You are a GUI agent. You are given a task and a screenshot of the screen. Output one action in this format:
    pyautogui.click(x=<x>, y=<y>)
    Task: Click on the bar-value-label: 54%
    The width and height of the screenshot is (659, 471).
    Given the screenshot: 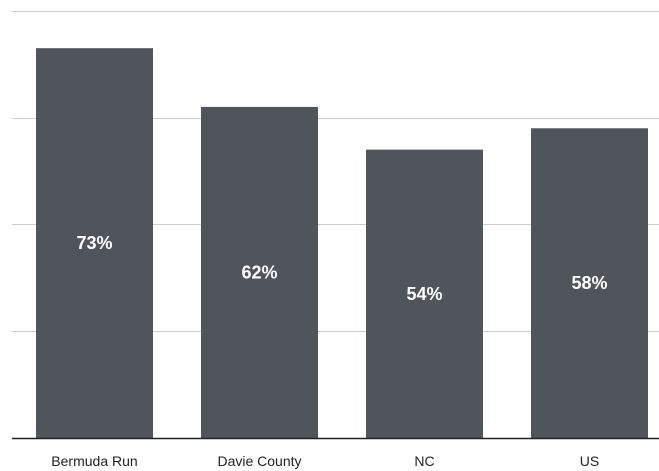 What is the action you would take?
    pyautogui.click(x=424, y=294)
    